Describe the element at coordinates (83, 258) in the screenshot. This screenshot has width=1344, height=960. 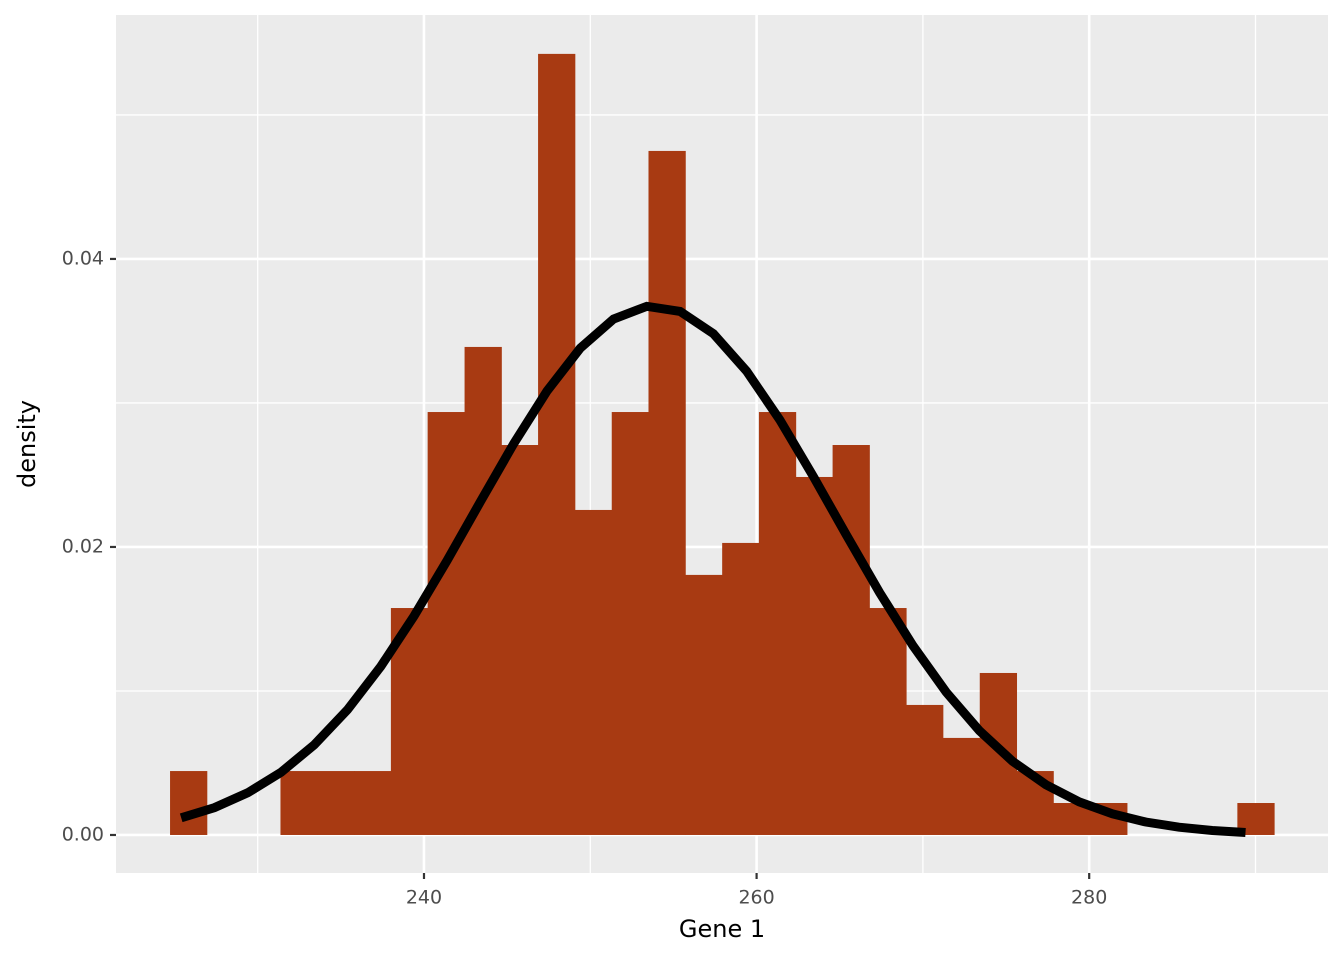
I see `y-tick-label: 0.04` at that location.